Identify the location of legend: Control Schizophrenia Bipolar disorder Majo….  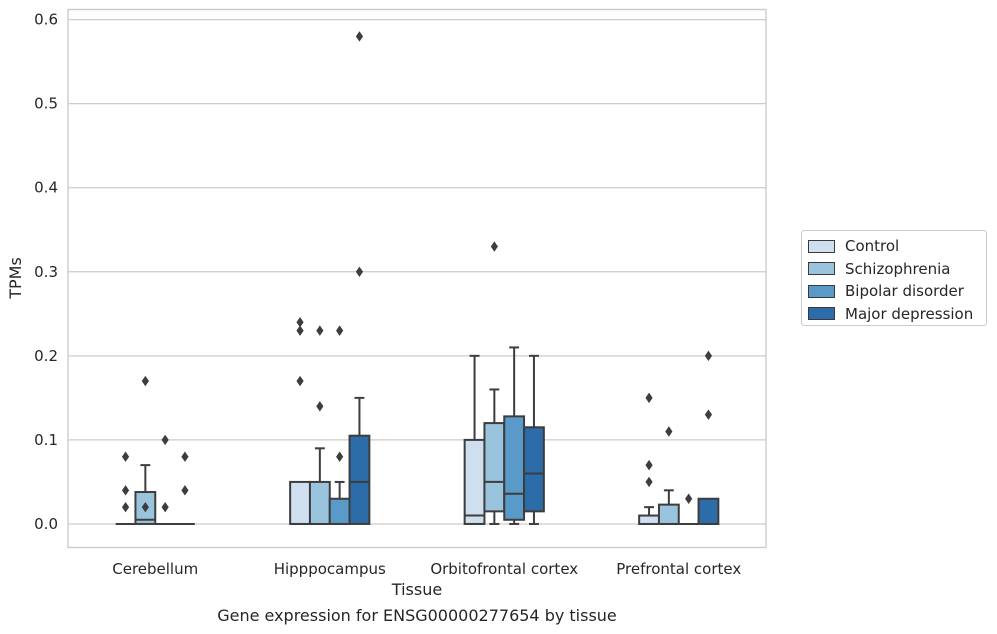
(894, 278).